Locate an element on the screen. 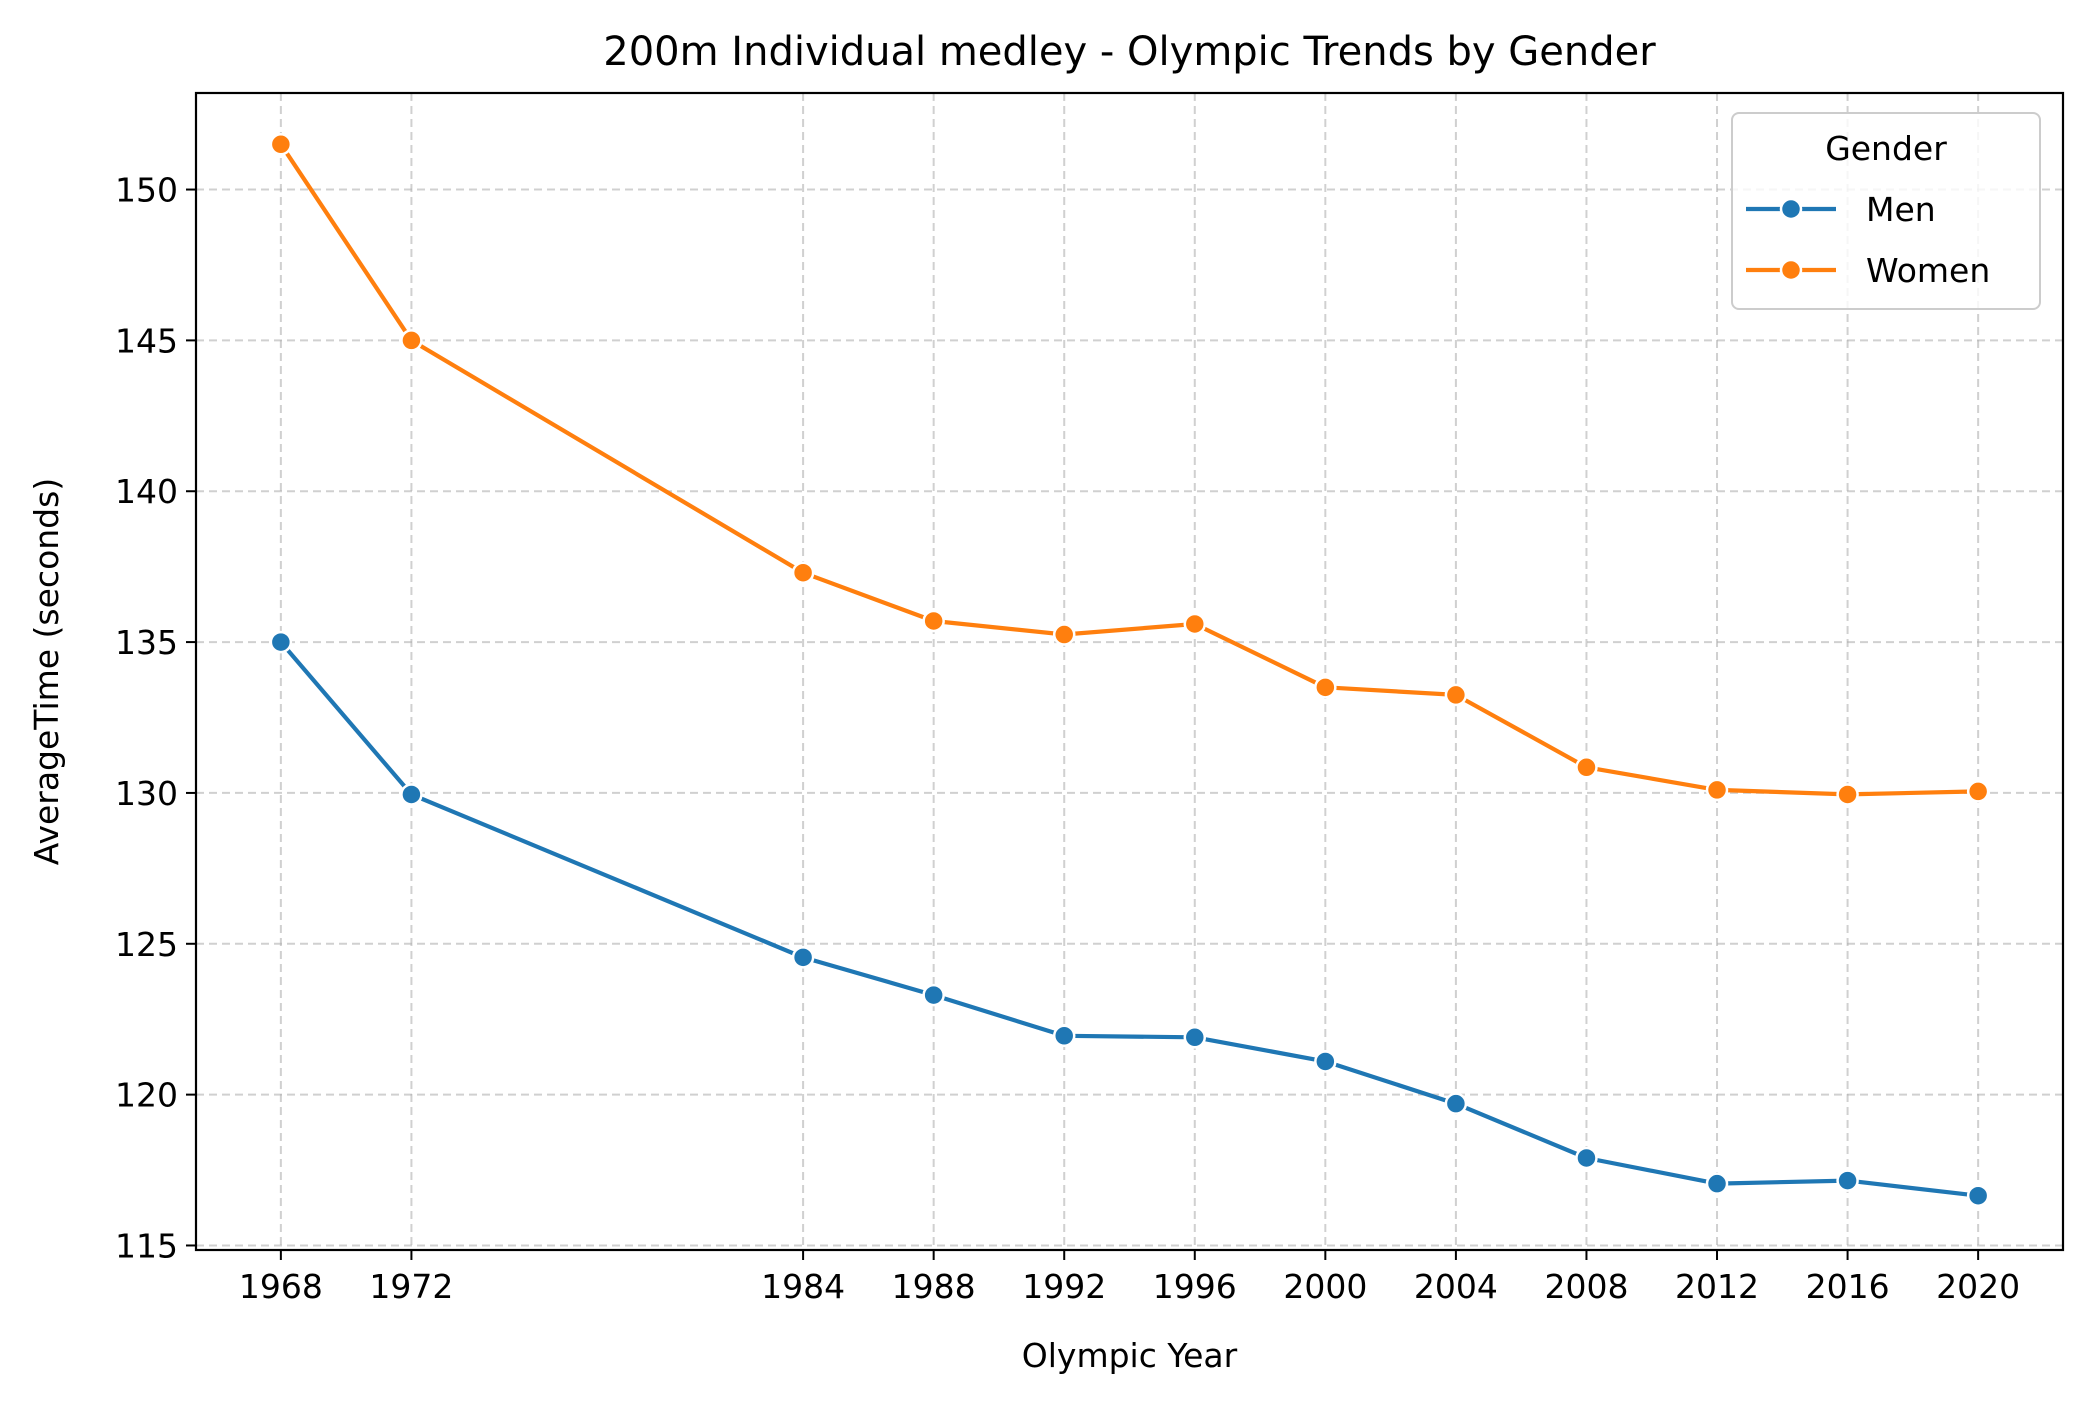 Image resolution: width=2085 pixels, height=1408 pixels. y-tick-label: 120 is located at coordinates (146, 1095).